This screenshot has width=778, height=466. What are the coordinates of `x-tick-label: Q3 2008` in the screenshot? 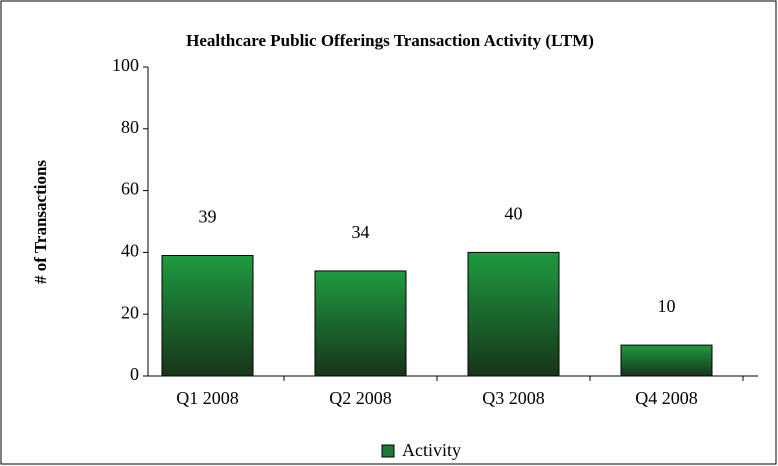 It's located at (513, 398).